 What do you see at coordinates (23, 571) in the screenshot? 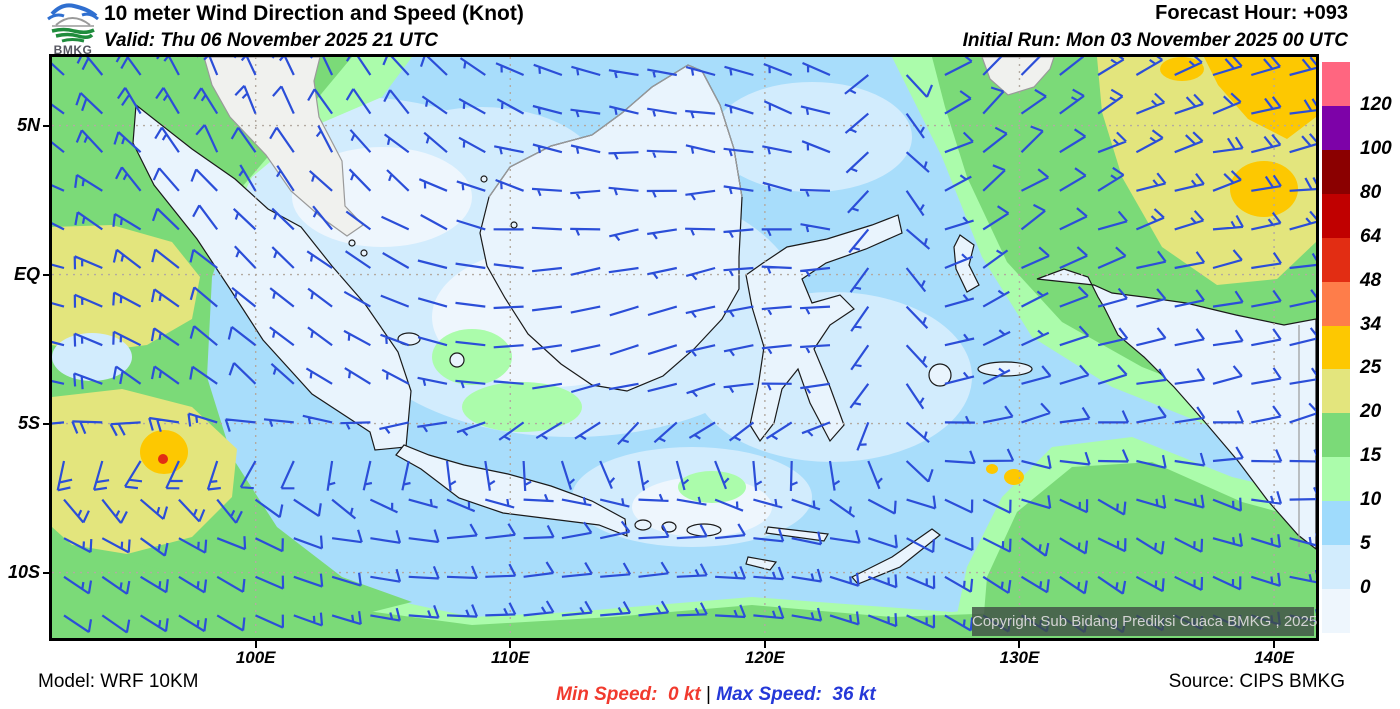
I see `lat-tick-label: 10S` at bounding box center [23, 571].